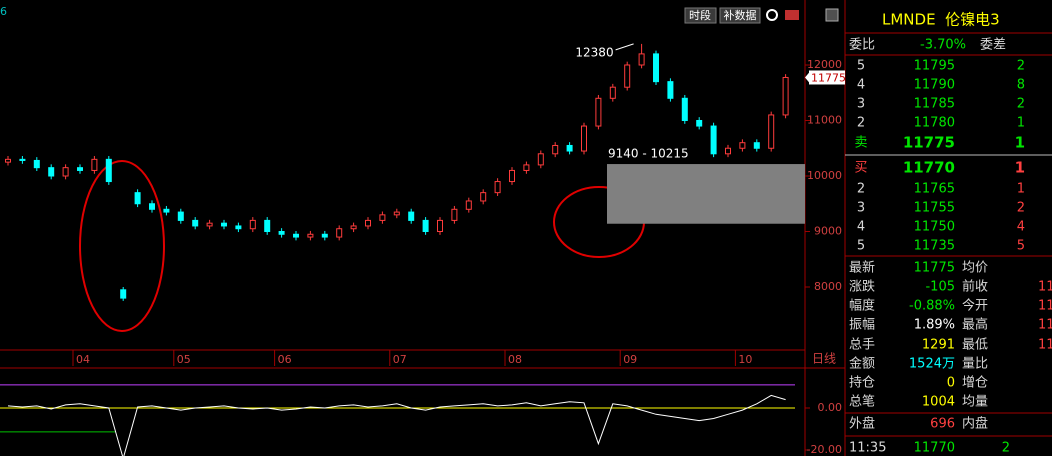  What do you see at coordinates (862, 424) in the screenshot?
I see `label: 外盘` at bounding box center [862, 424].